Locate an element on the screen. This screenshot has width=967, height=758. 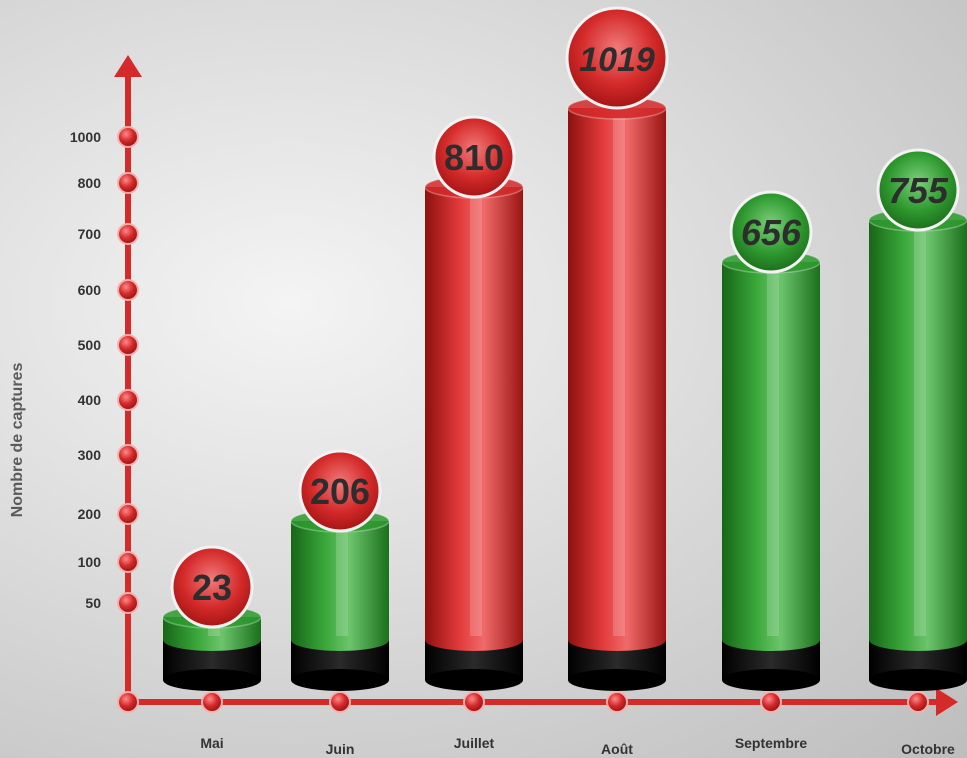
data-label: 810 is located at coordinates (474, 157).